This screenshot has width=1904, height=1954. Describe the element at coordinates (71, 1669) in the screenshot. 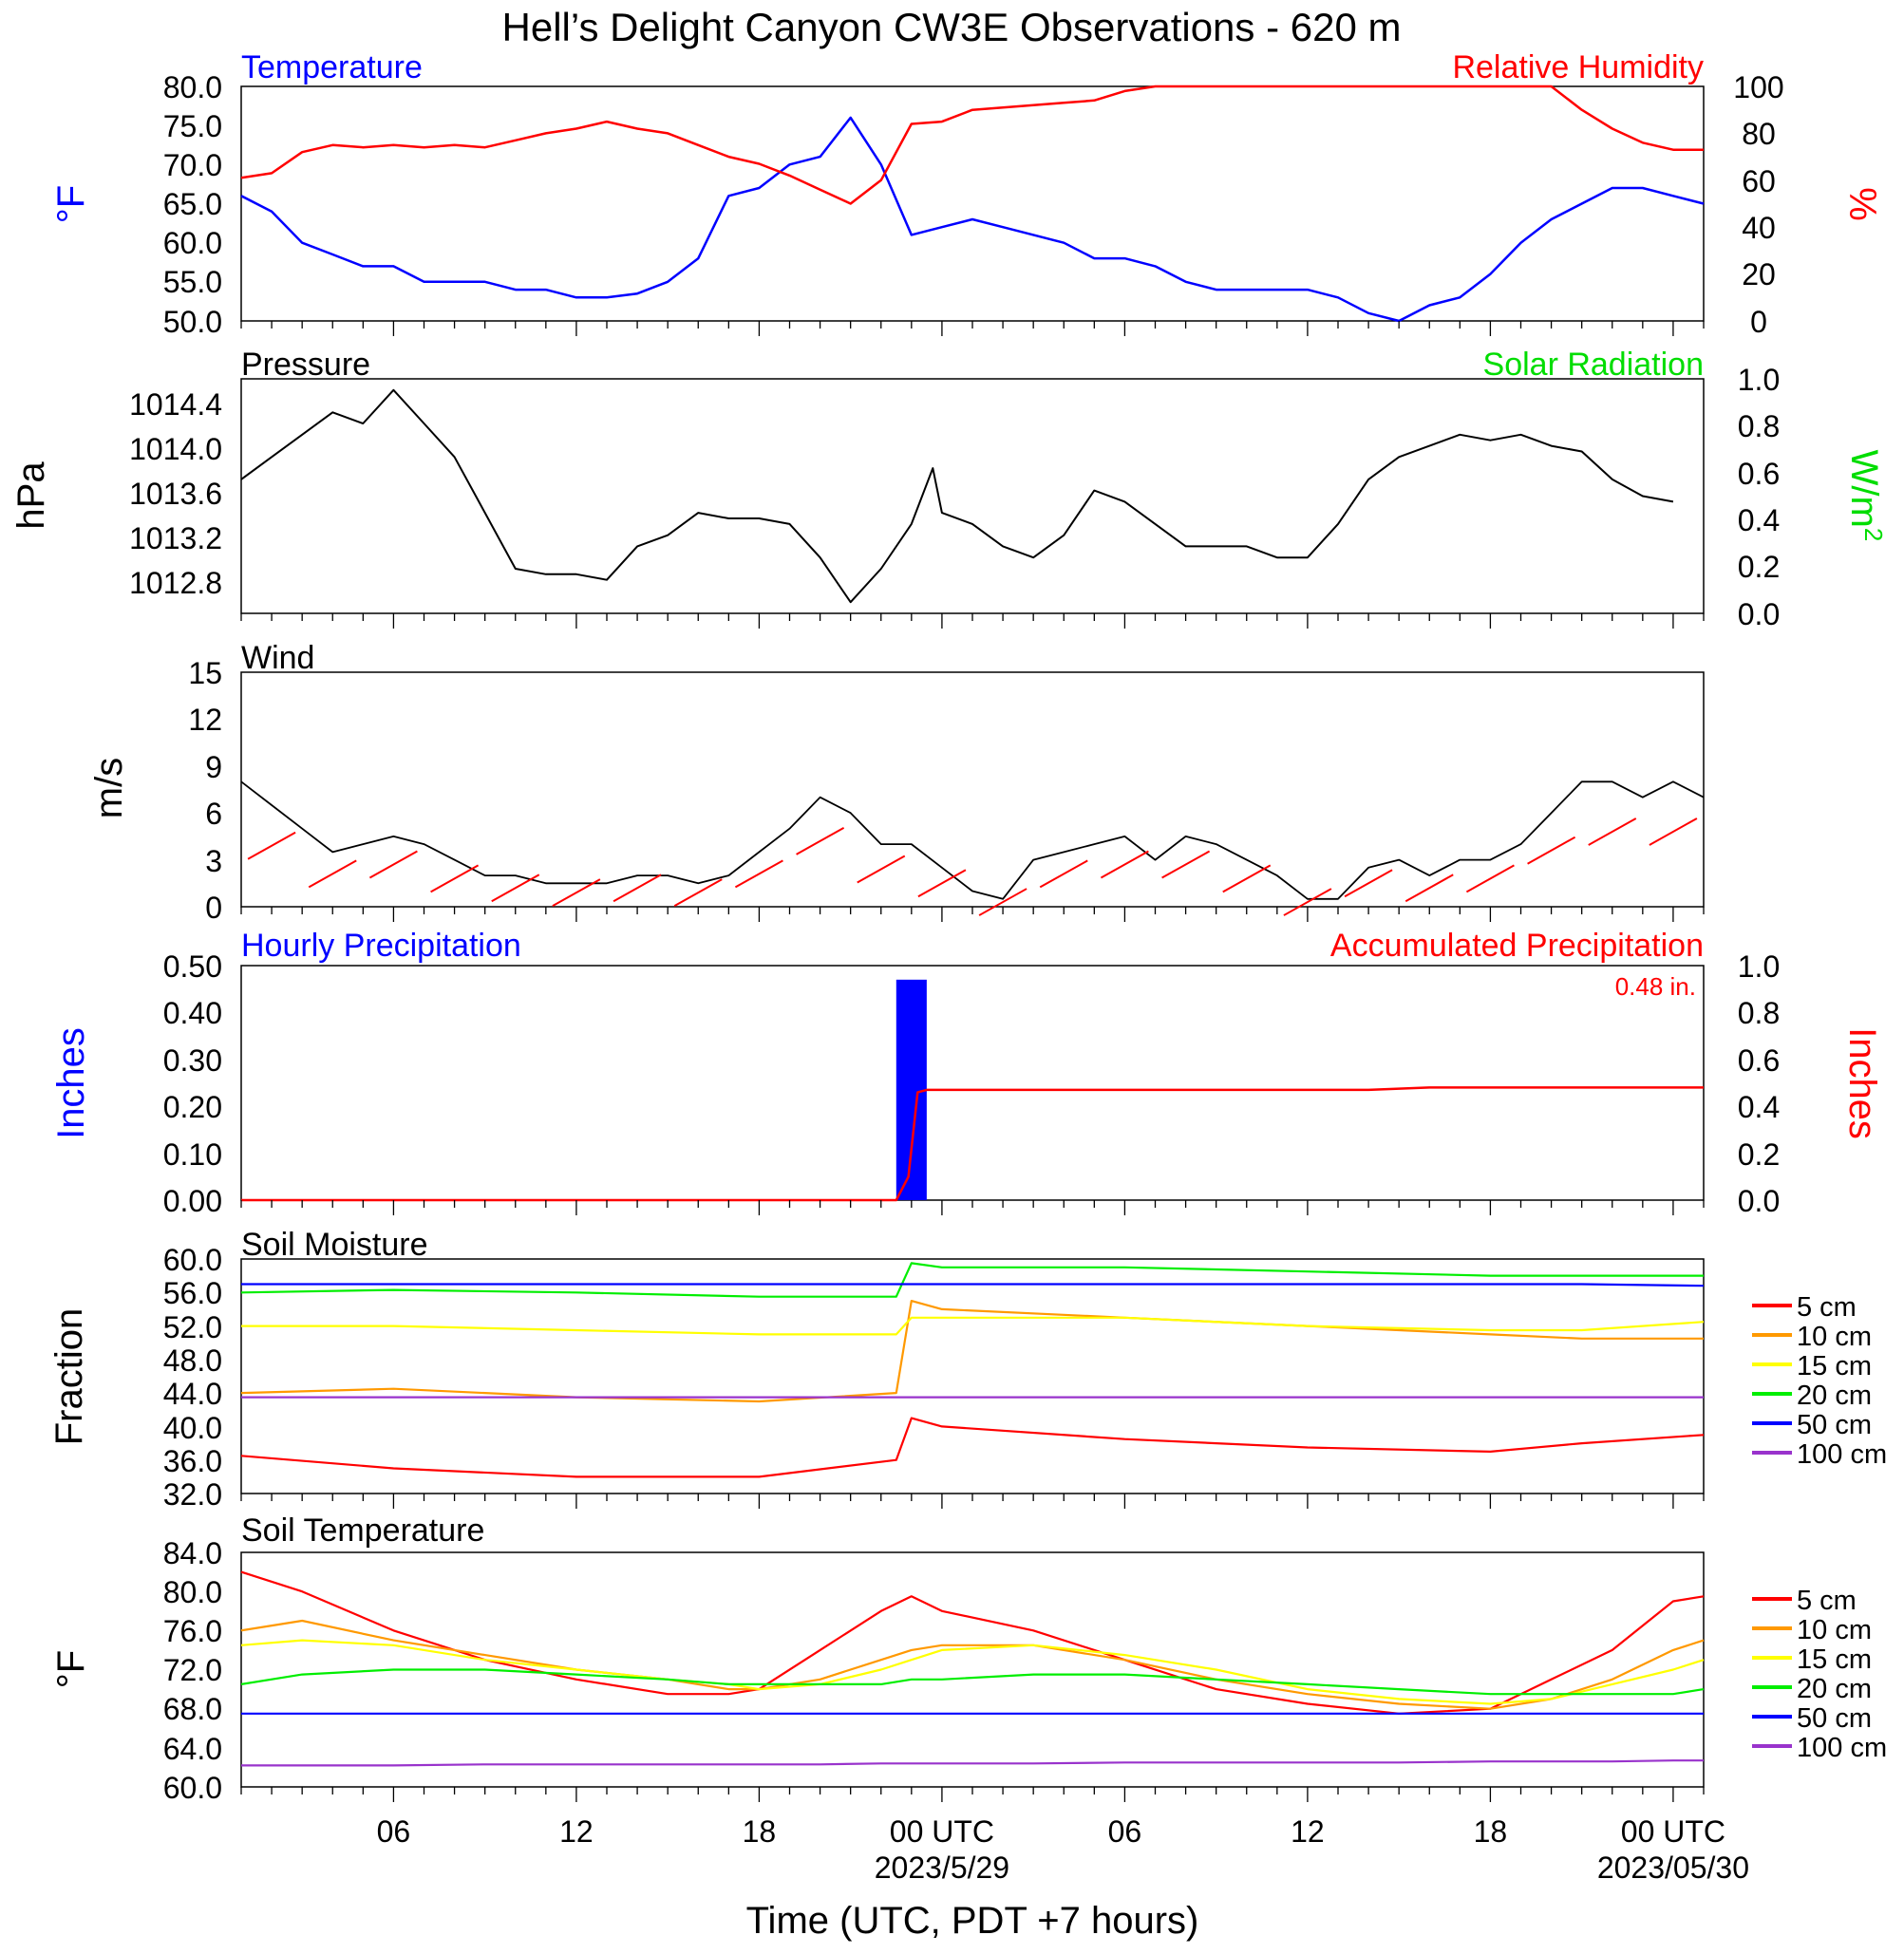

I see `soil-temp-axis-title: °F` at that location.